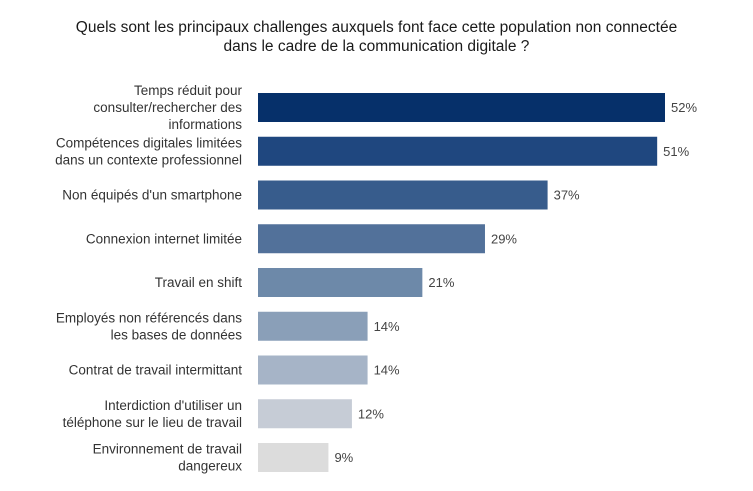  What do you see at coordinates (168, 458) in the screenshot?
I see `category-label-9: Environnement de travail dangereux` at bounding box center [168, 458].